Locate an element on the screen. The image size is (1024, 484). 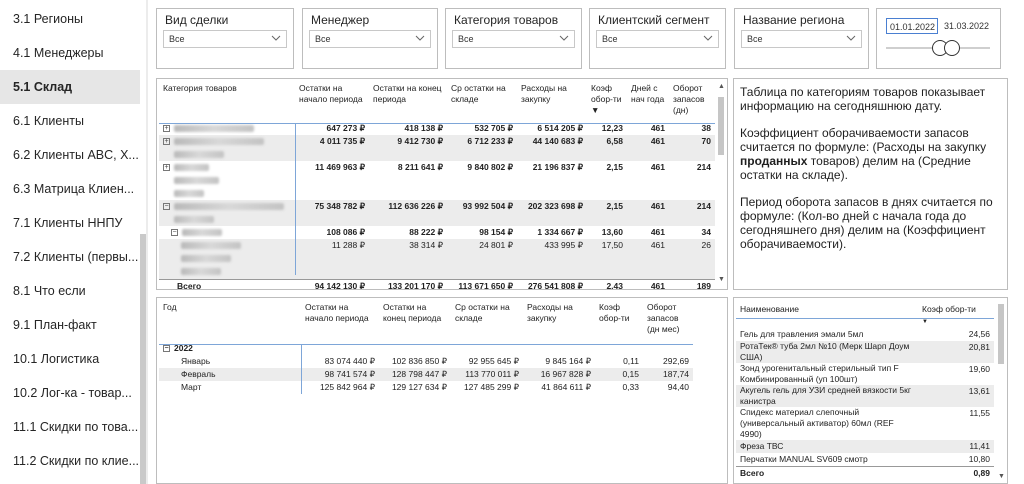
column-header: Оборот запасов (дн) is located at coordinates (689, 99).